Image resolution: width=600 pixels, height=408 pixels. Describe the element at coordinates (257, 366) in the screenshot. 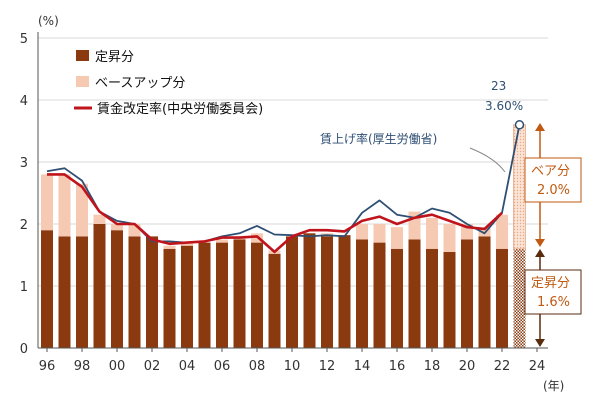

I see `x-tick-label-08: 08` at that location.